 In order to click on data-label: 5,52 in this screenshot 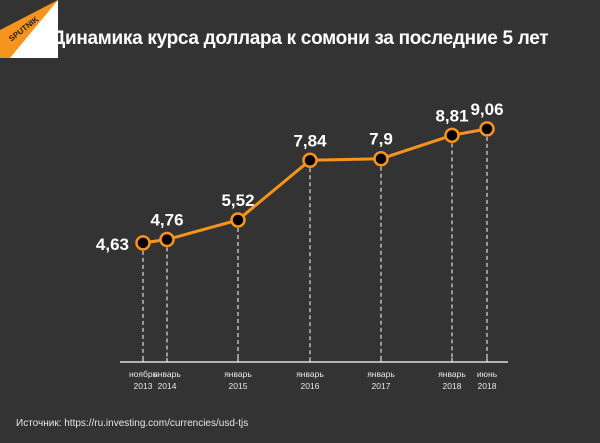, I will do `click(237, 200)`.